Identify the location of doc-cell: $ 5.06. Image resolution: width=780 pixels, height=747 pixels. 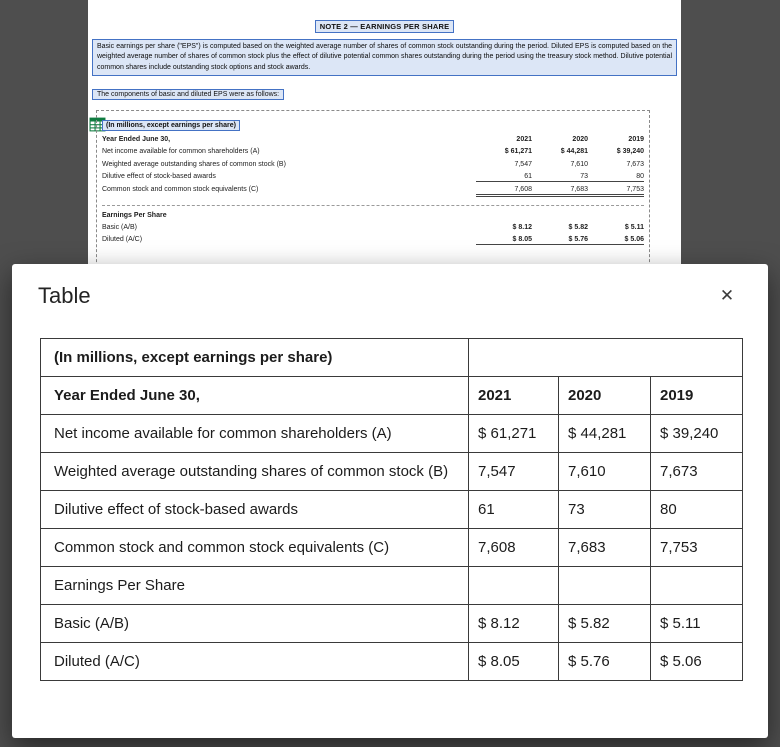
(616, 240).